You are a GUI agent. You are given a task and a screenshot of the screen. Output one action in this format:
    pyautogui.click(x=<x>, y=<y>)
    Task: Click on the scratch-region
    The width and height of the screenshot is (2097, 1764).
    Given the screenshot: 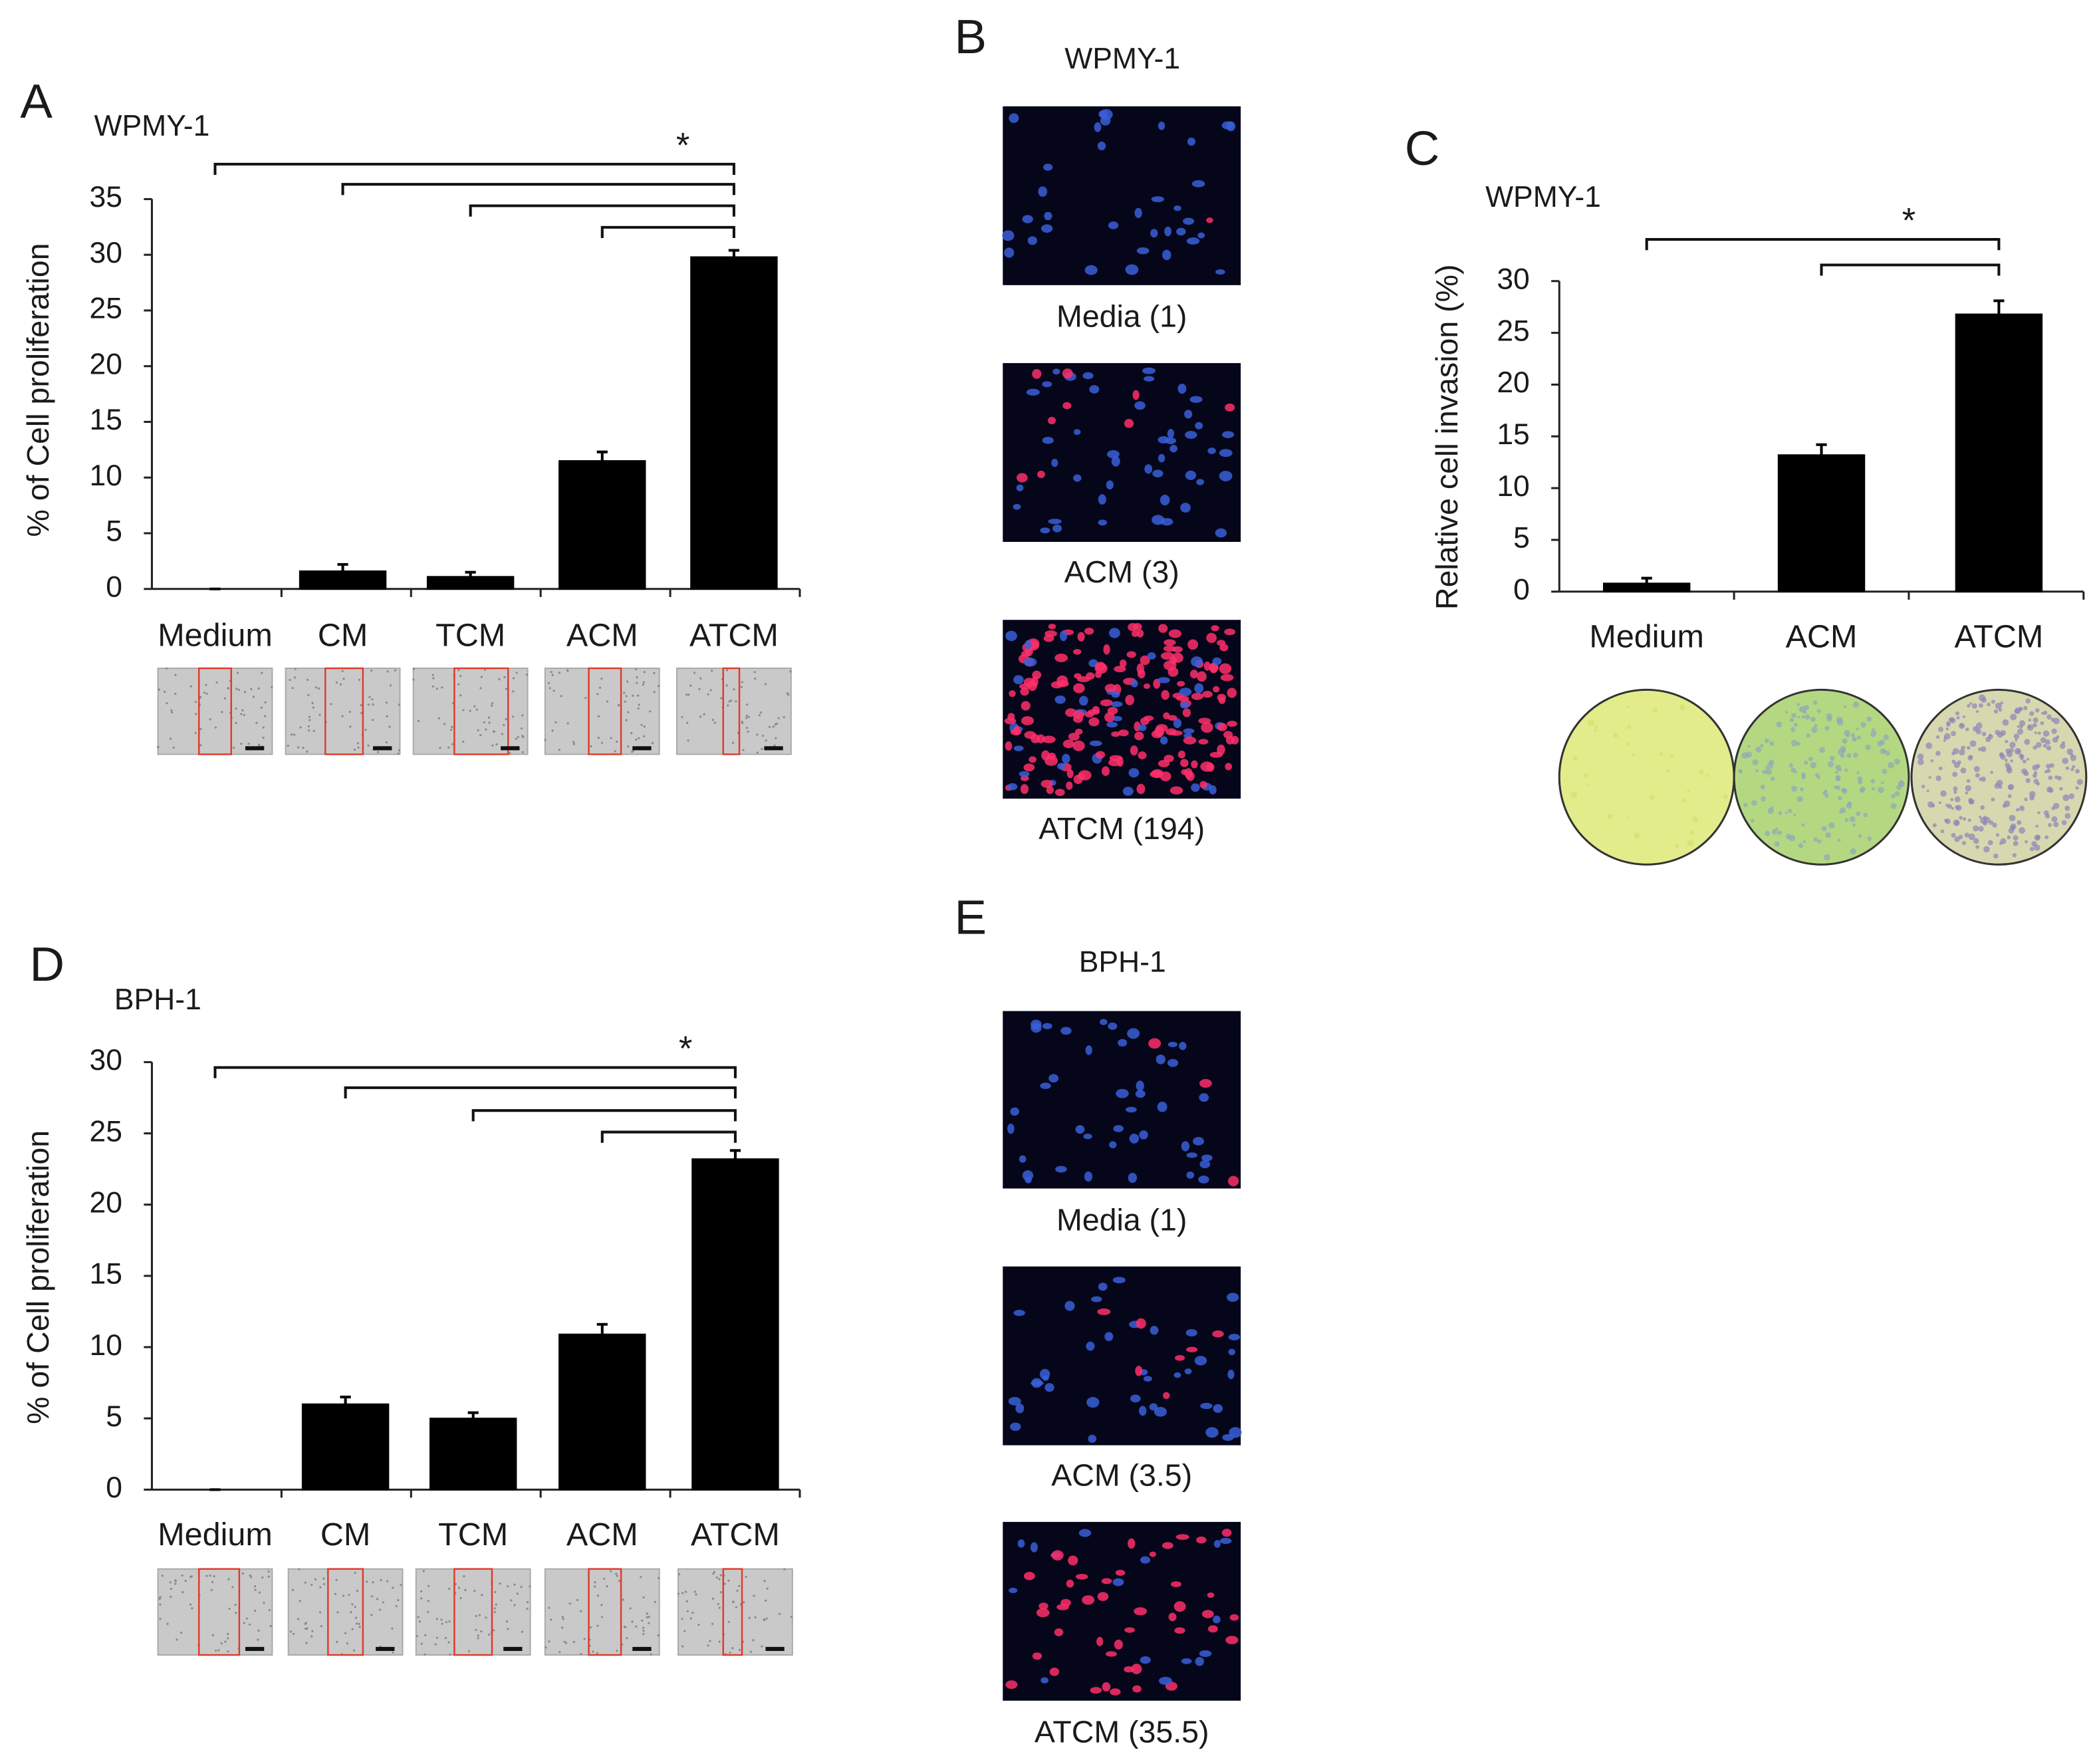 What is the action you would take?
    pyautogui.click(x=473, y=1612)
    